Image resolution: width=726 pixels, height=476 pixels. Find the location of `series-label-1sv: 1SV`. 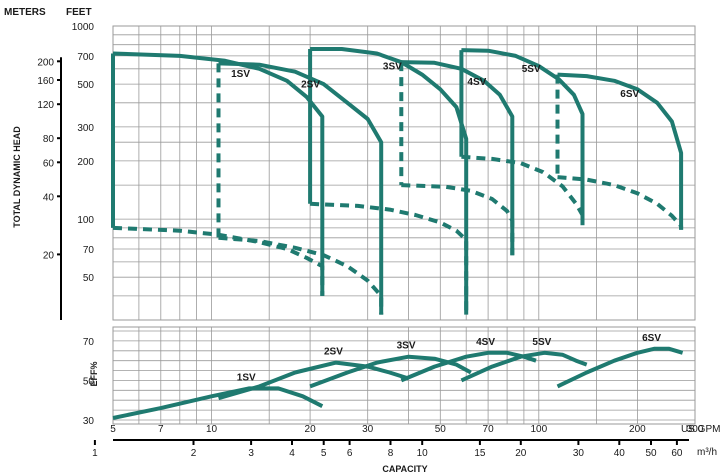

series-label-1sv: 1SV is located at coordinates (240, 74).